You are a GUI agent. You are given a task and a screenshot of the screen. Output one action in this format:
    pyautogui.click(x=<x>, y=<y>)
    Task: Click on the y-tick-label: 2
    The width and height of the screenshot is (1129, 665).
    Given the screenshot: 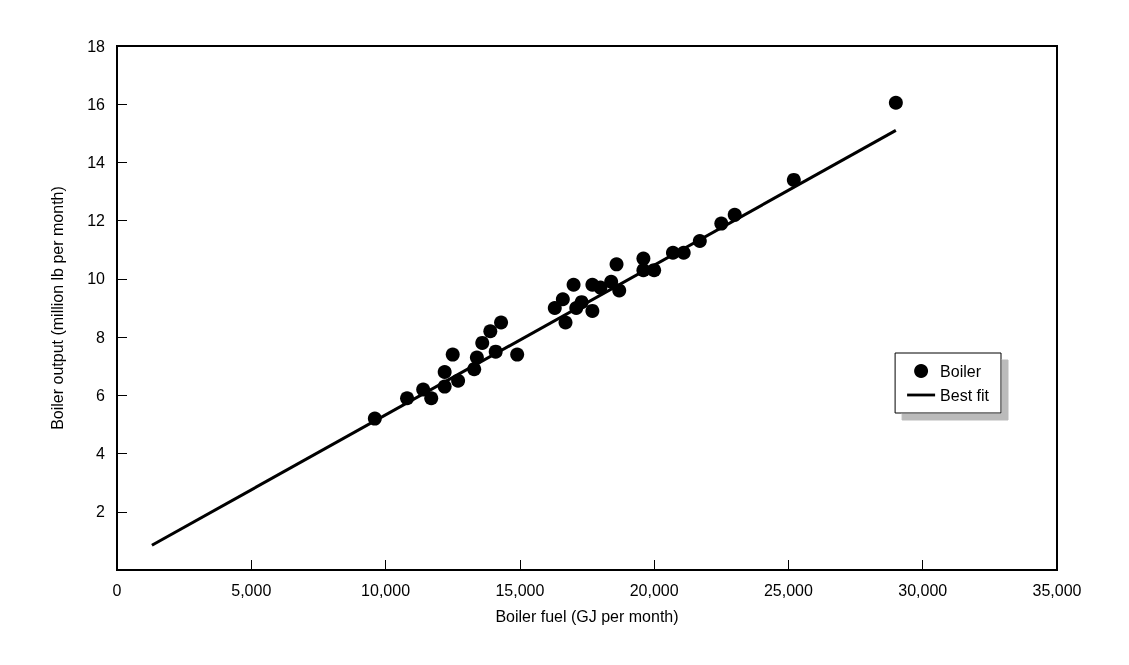 What is the action you would take?
    pyautogui.click(x=101, y=512)
    